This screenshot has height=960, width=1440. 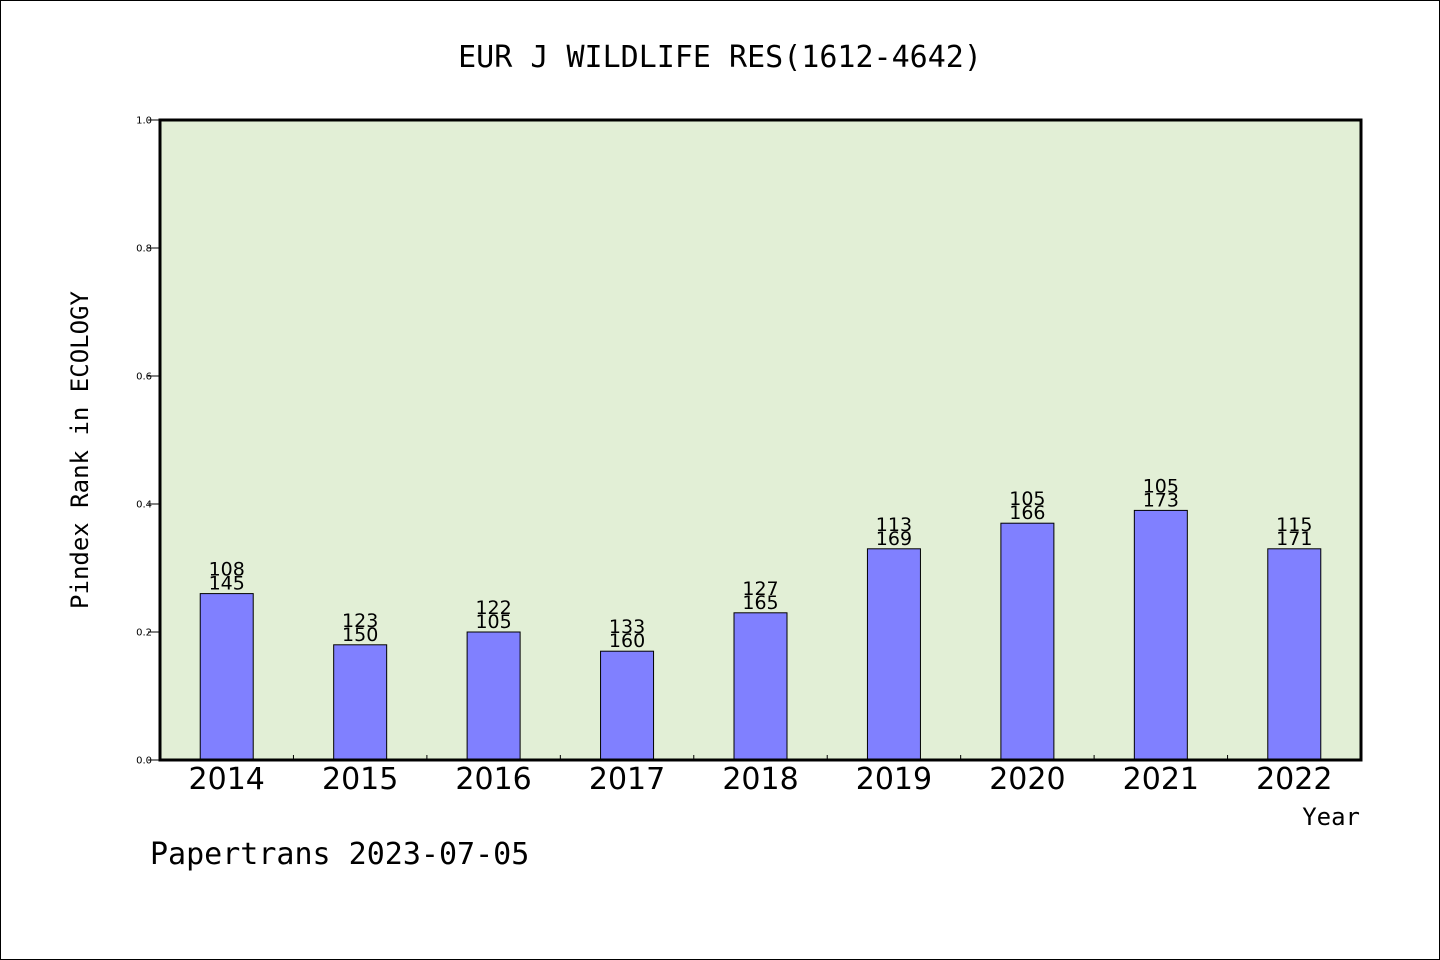 I want to click on x-tick-label-2015: 2015, so click(x=360, y=779).